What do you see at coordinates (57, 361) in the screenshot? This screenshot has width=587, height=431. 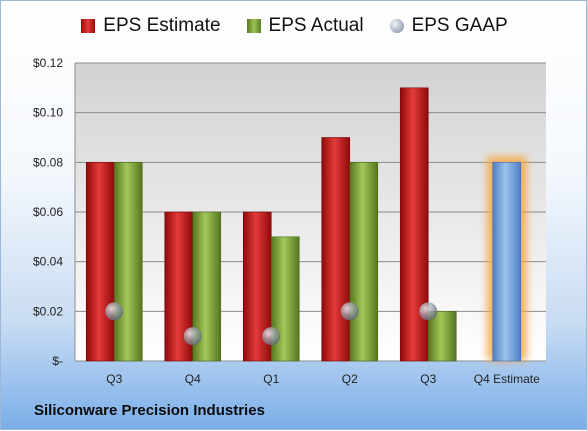 I see `y-tick-label: $-` at bounding box center [57, 361].